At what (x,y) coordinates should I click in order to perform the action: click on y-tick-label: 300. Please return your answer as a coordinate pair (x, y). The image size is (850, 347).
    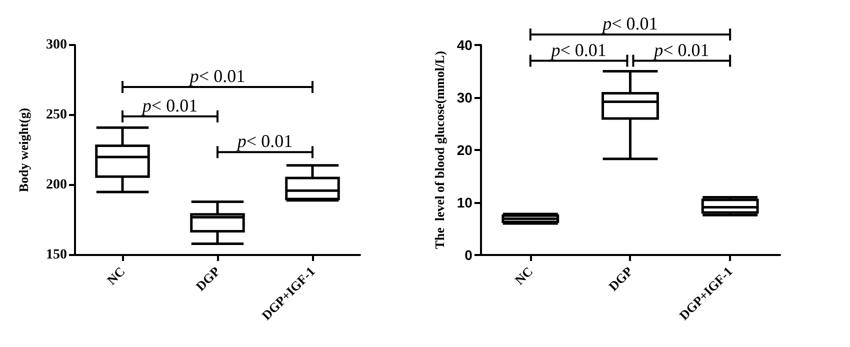
    Looking at the image, I should click on (56, 45).